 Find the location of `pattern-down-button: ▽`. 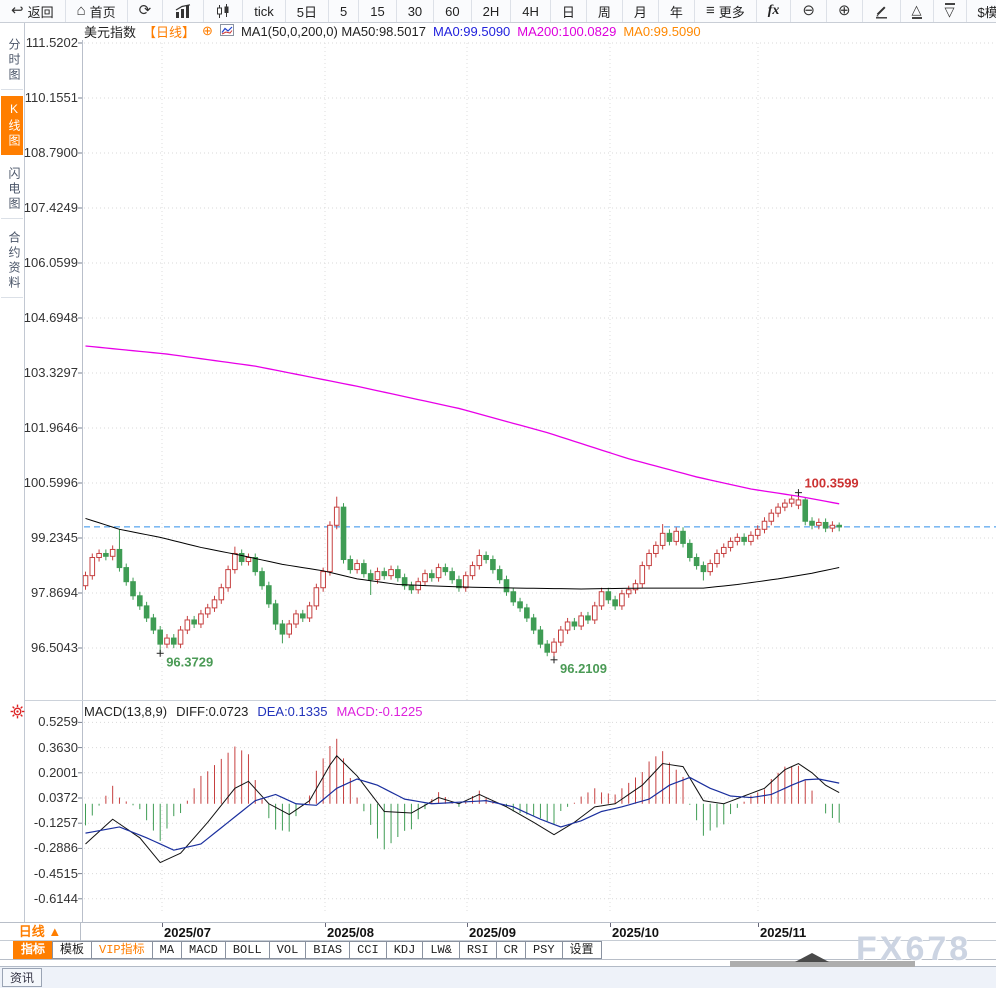

pattern-down-button: ▽ is located at coordinates (950, 11).